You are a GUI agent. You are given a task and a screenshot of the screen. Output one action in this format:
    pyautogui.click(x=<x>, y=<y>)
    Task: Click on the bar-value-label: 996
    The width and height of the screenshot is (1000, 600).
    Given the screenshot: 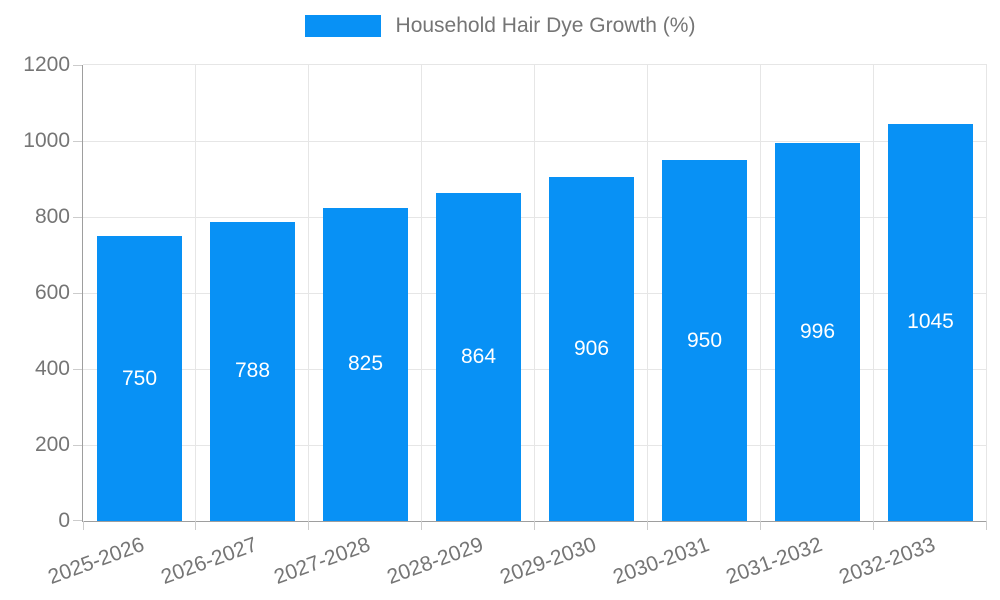 What is the action you would take?
    pyautogui.click(x=817, y=331)
    